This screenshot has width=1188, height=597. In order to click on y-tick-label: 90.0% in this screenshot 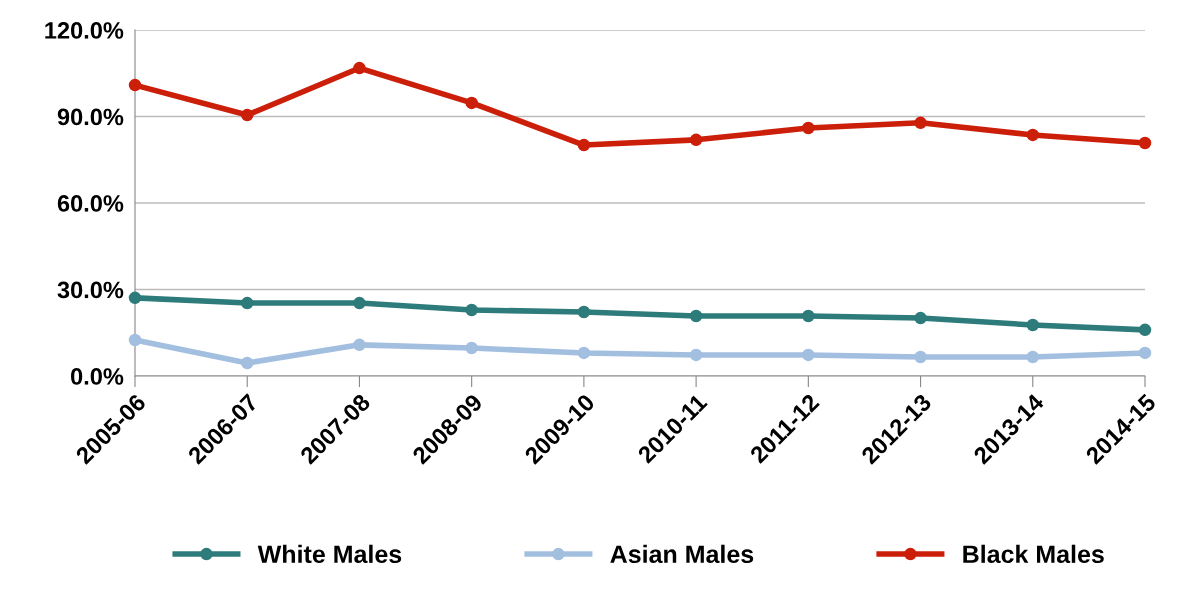, I will do `click(90, 117)`.